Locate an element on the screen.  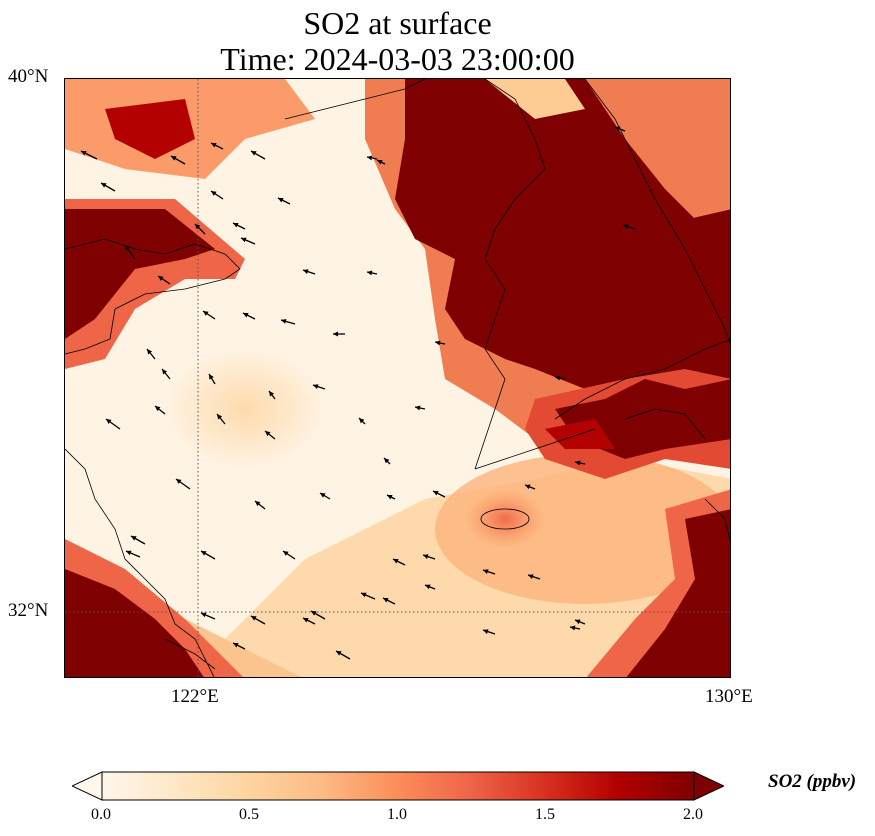
colorbar-tick: 1.0 is located at coordinates (397, 814).